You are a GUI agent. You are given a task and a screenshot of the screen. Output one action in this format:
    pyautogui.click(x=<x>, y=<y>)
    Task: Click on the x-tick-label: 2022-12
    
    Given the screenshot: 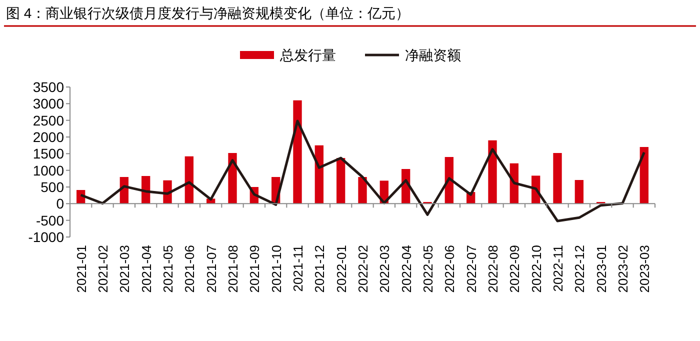 What is the action you would take?
    pyautogui.click(x=580, y=269)
    